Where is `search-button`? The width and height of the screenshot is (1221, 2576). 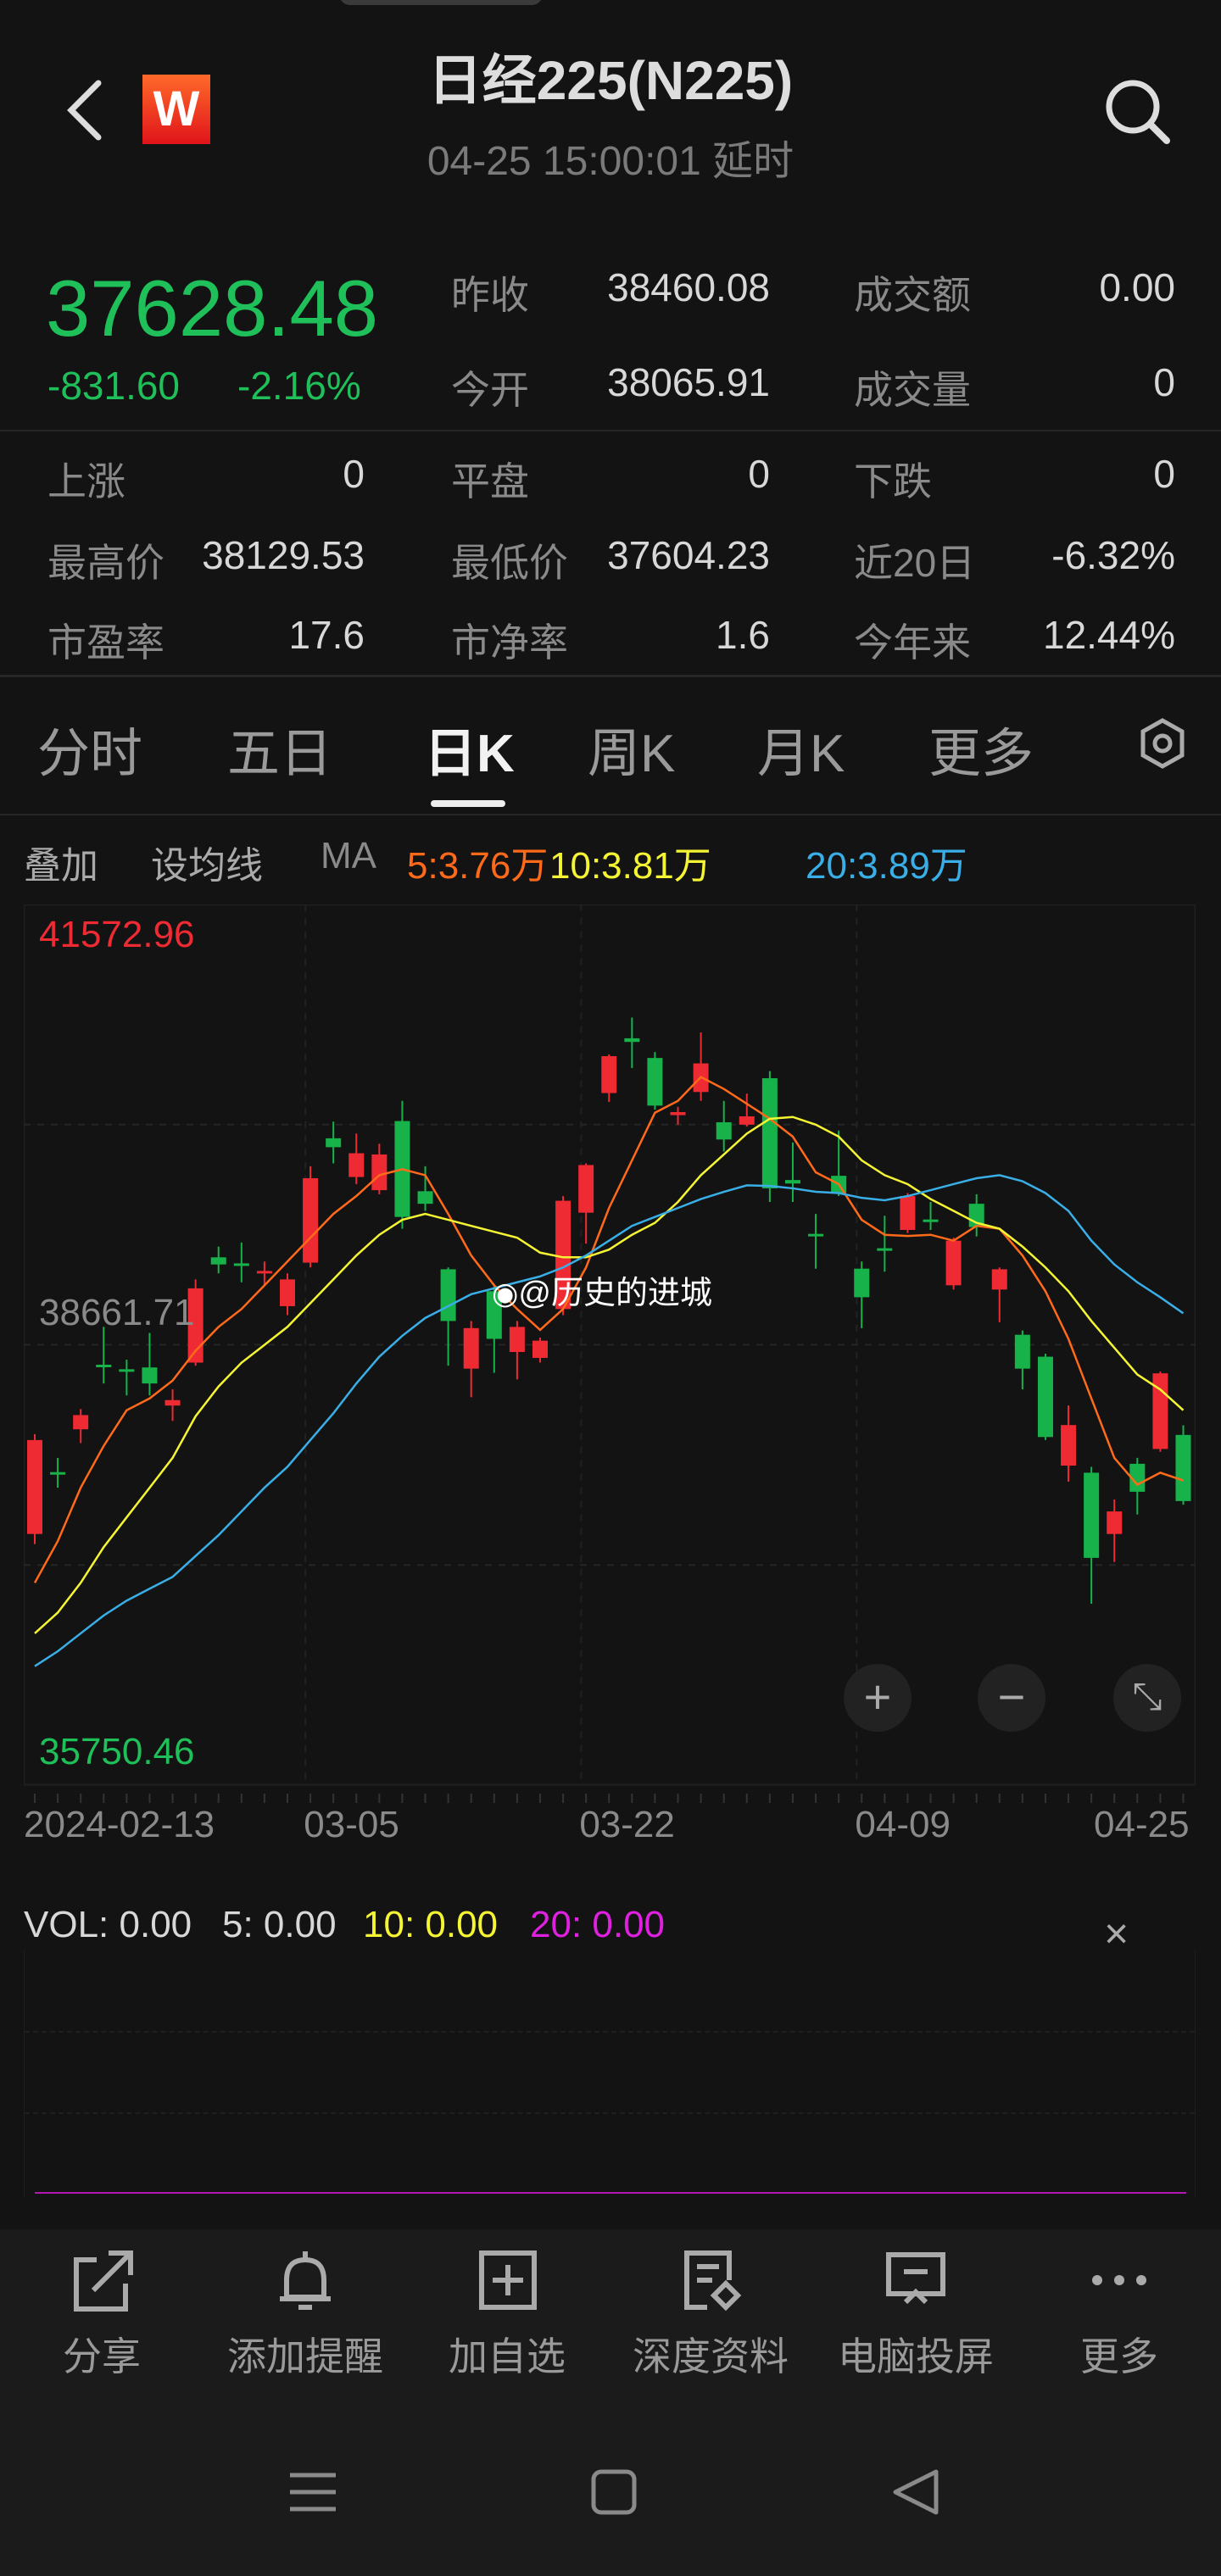 search-button is located at coordinates (1137, 111).